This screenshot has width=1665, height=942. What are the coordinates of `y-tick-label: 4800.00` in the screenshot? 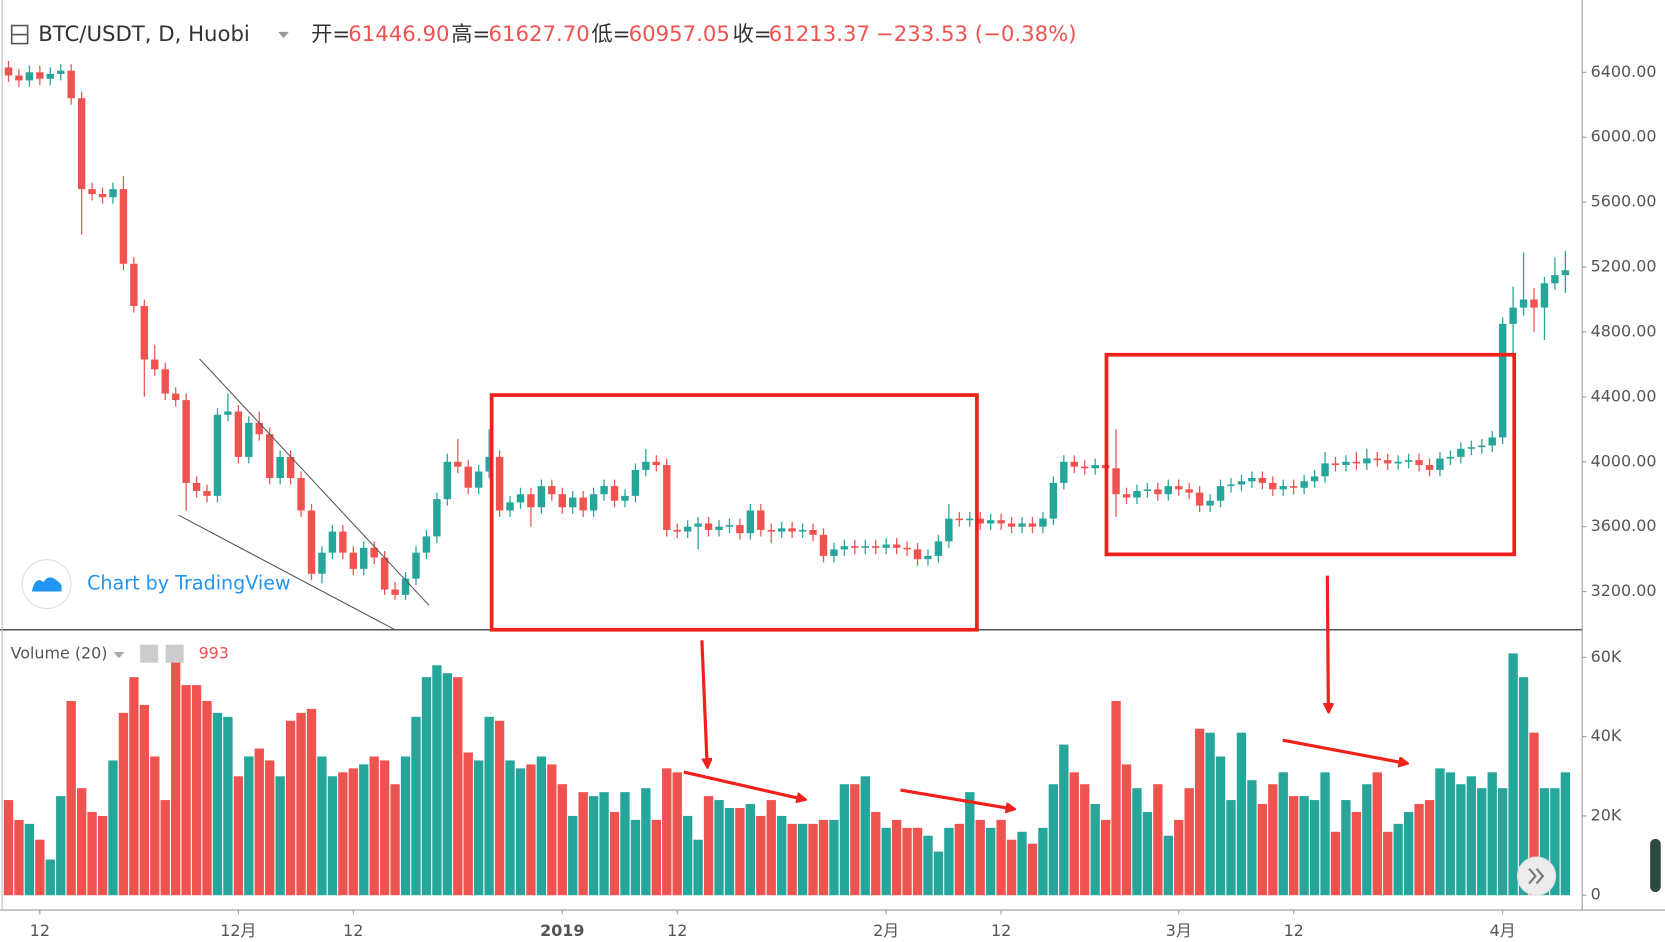 It's located at (1624, 330).